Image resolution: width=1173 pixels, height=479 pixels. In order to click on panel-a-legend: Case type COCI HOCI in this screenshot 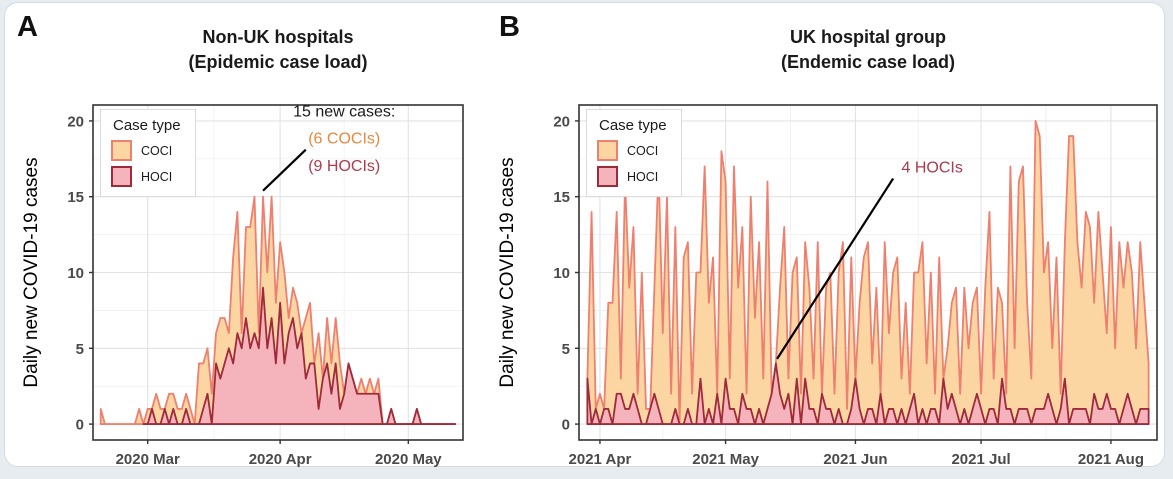, I will do `click(148, 153)`.